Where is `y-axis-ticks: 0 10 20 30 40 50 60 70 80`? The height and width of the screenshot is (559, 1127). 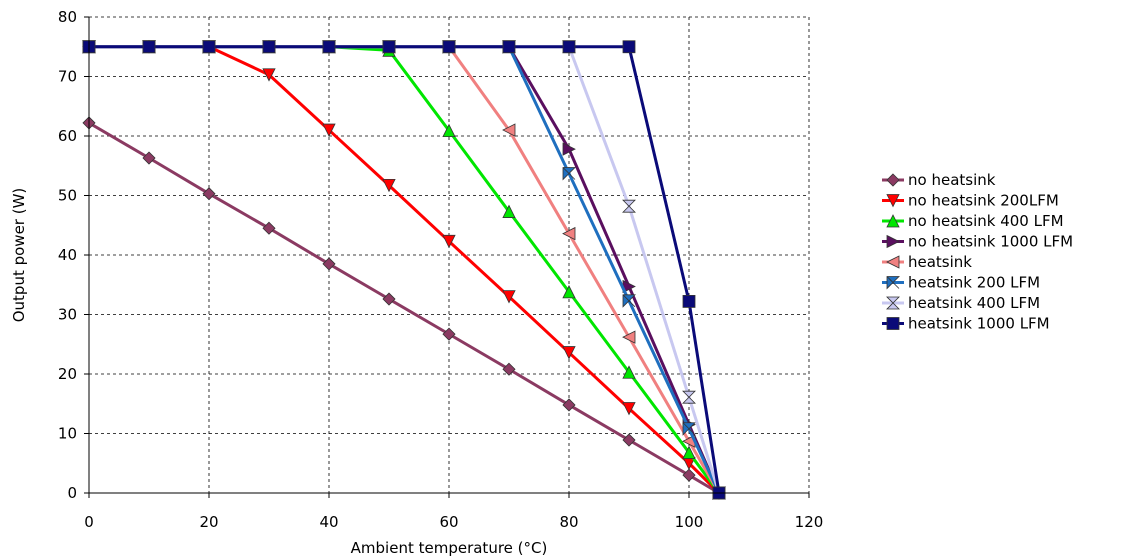
y-axis-ticks: 0 10 20 30 40 50 60 70 80 is located at coordinates (73, 255).